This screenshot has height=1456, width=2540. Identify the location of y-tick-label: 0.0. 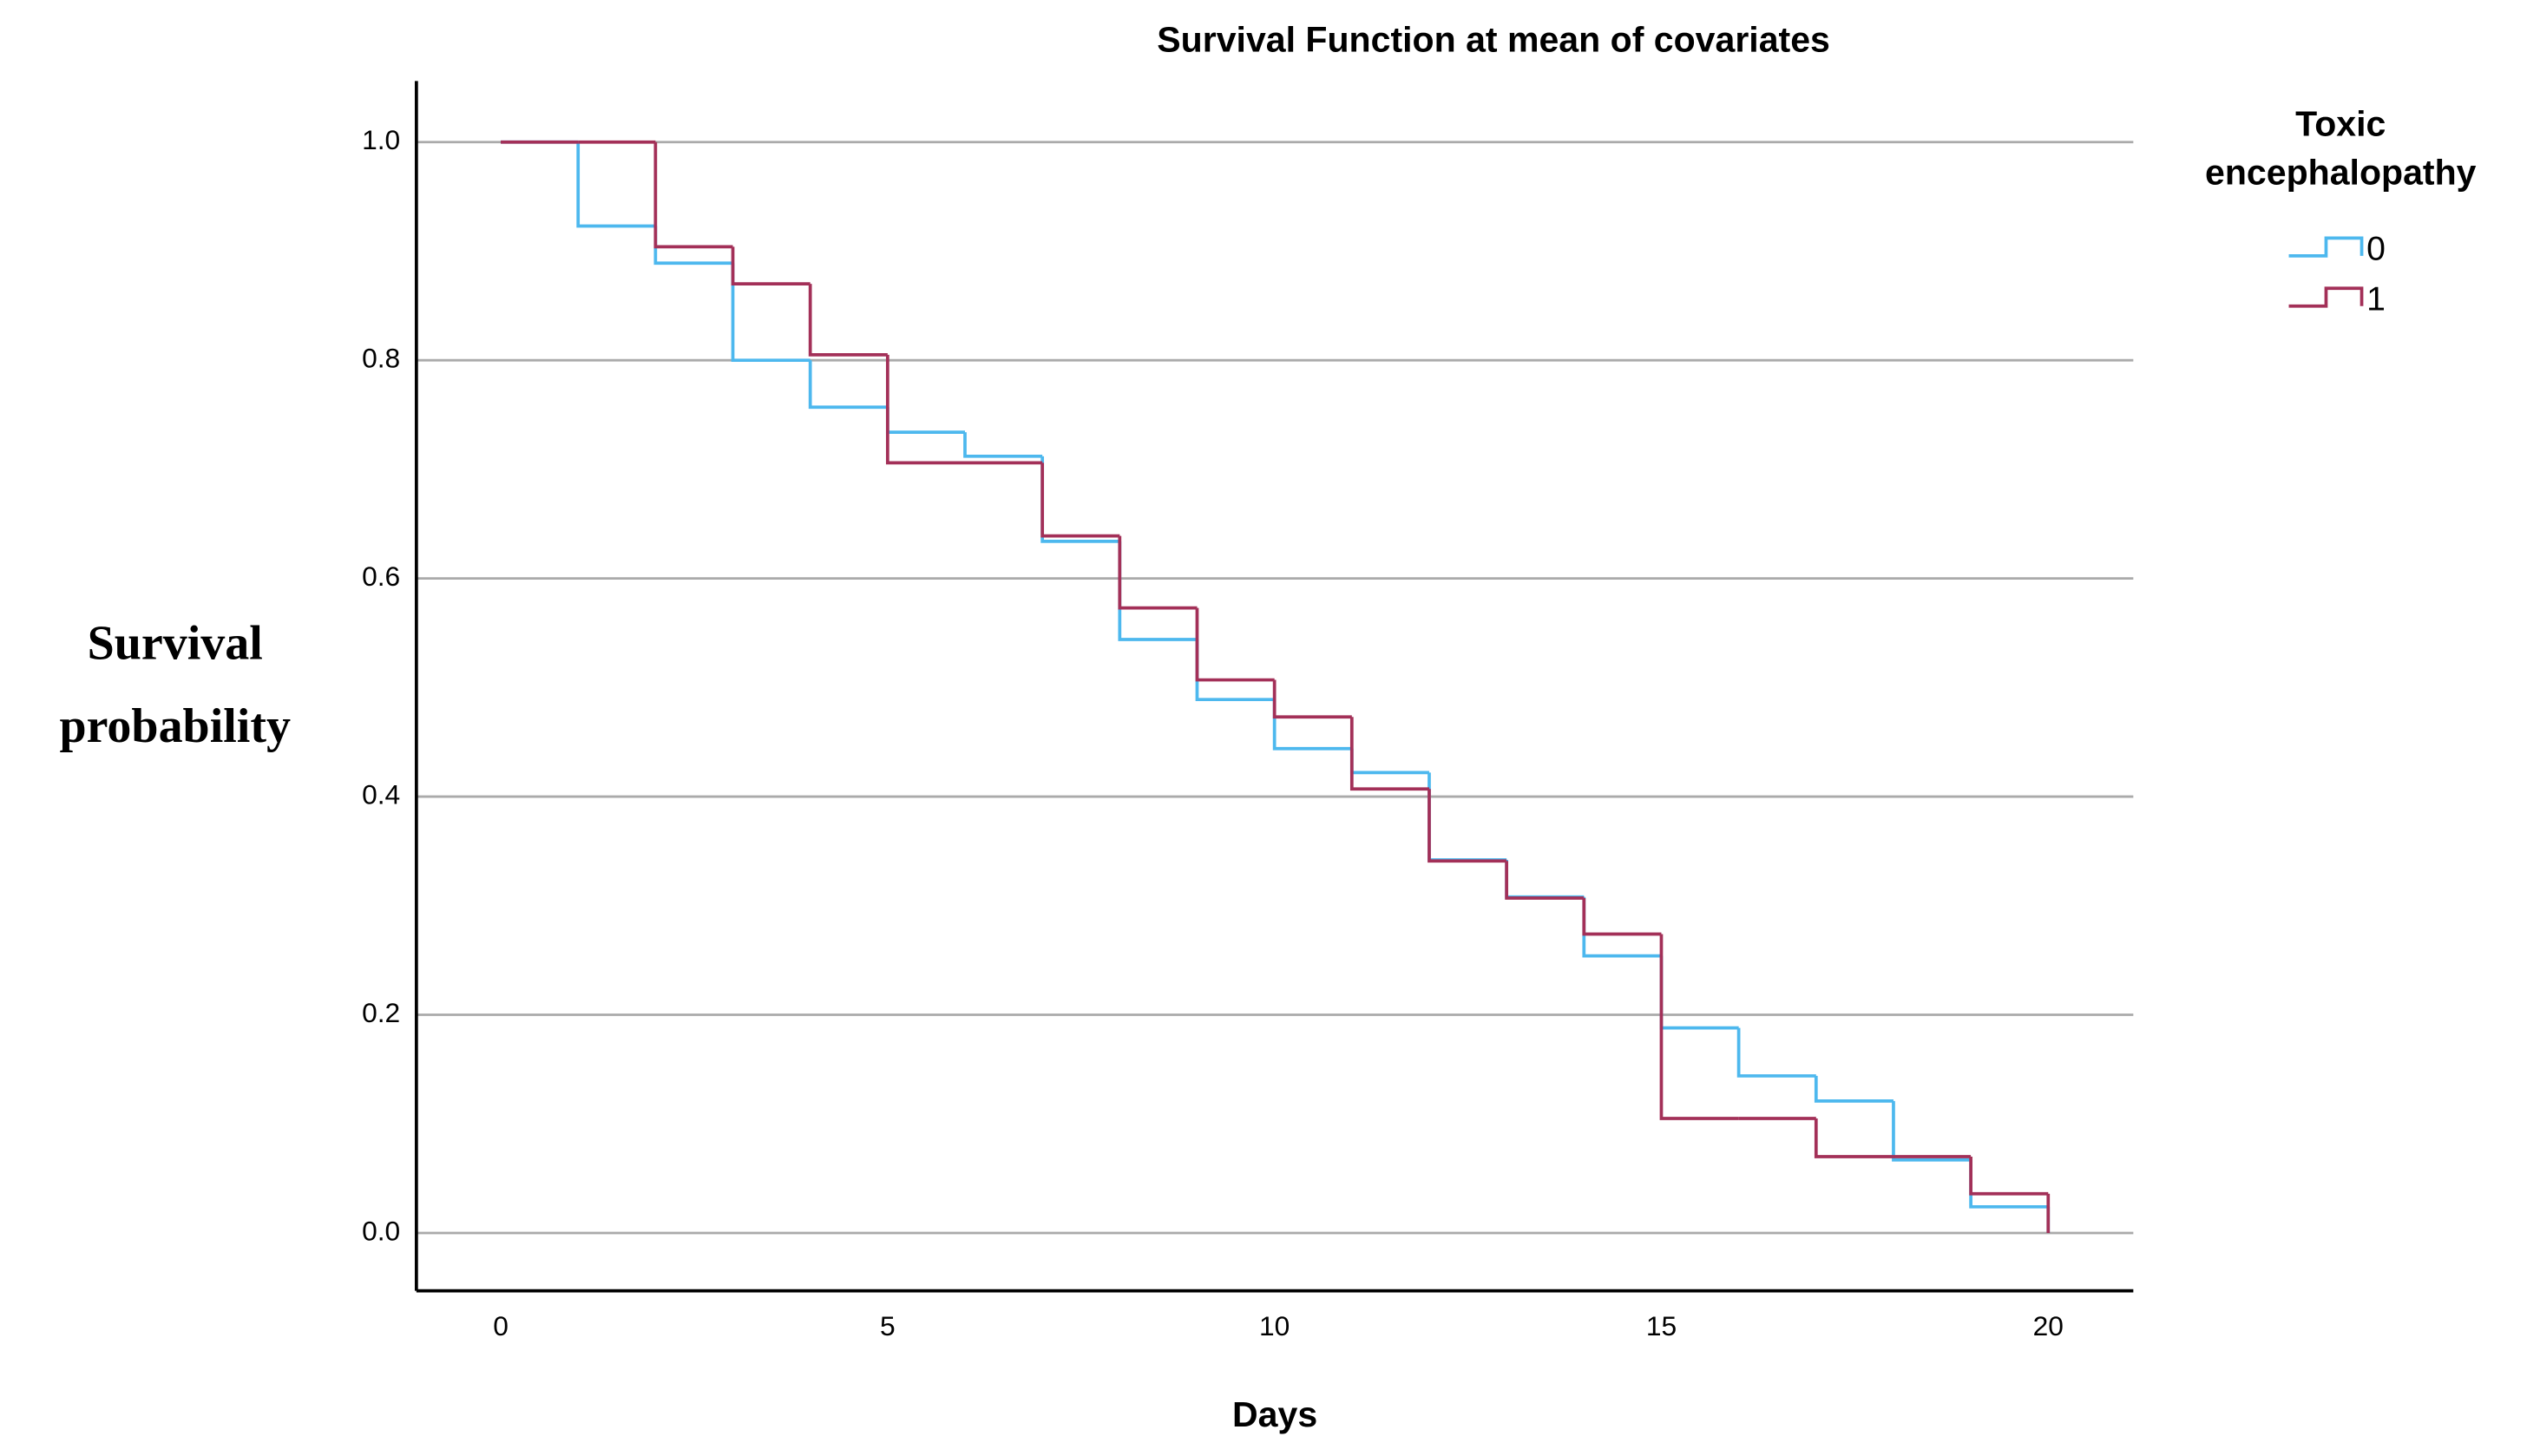
(381, 1230).